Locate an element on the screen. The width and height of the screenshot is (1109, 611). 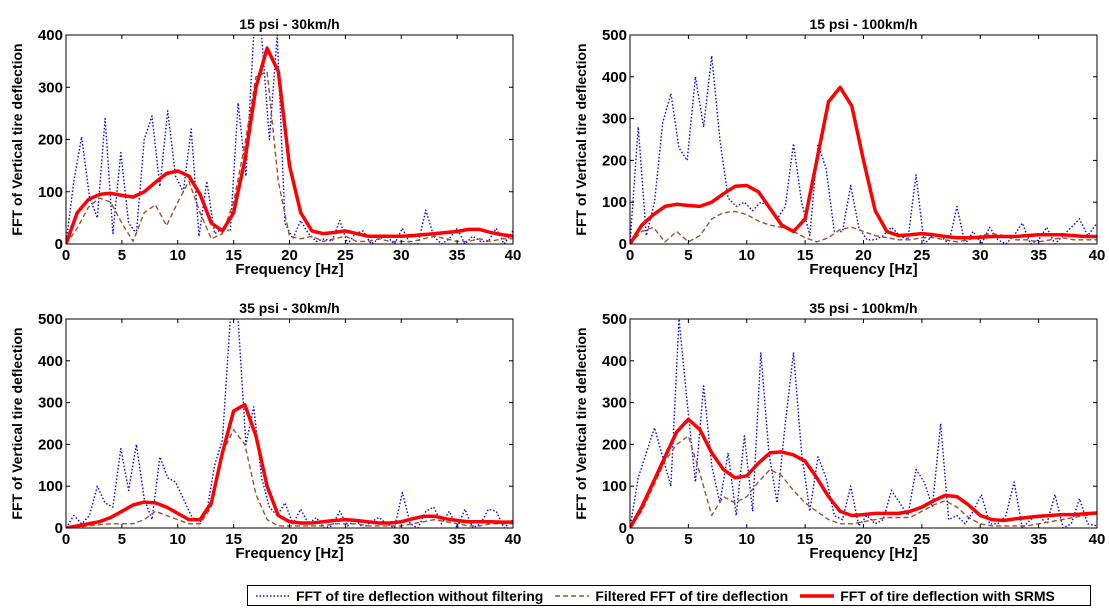
legend-entry-filtered: Filtered FFT of tire deflection is located at coordinates (671, 596).